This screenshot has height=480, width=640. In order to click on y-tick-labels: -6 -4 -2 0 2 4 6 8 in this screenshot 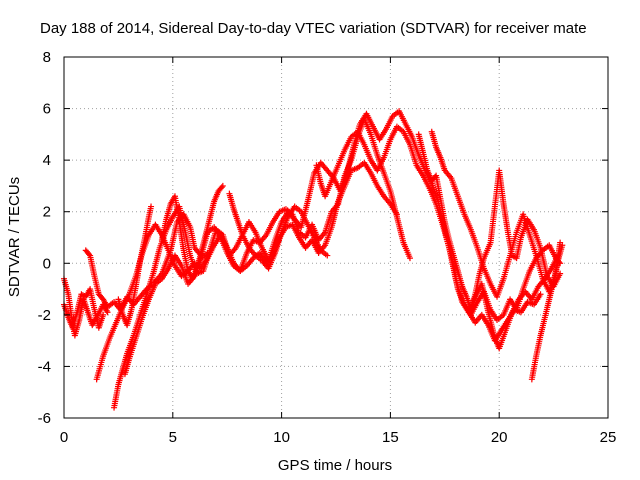, I will do `click(44, 238)`.